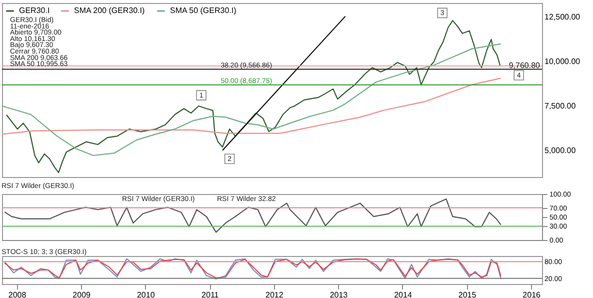 Image resolution: width=593 pixels, height=298 pixels. What do you see at coordinates (82, 294) in the screenshot?
I see `x-tick-label: 2009` at bounding box center [82, 294].